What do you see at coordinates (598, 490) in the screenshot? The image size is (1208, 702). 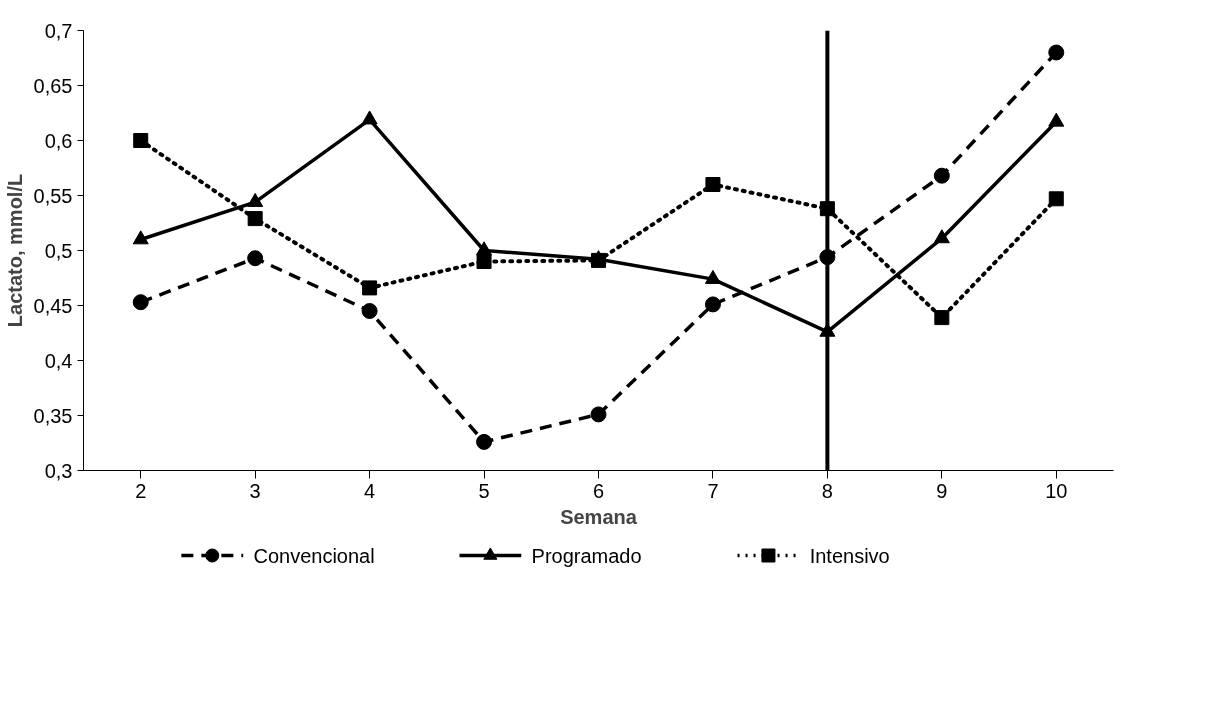 I see `x-tick-label: 6` at bounding box center [598, 490].